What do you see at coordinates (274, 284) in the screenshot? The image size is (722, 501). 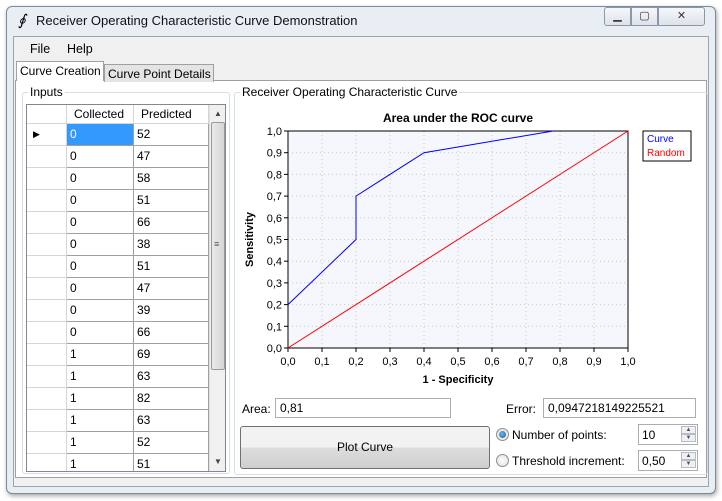 I see `y-tick-label: 0,3` at bounding box center [274, 284].